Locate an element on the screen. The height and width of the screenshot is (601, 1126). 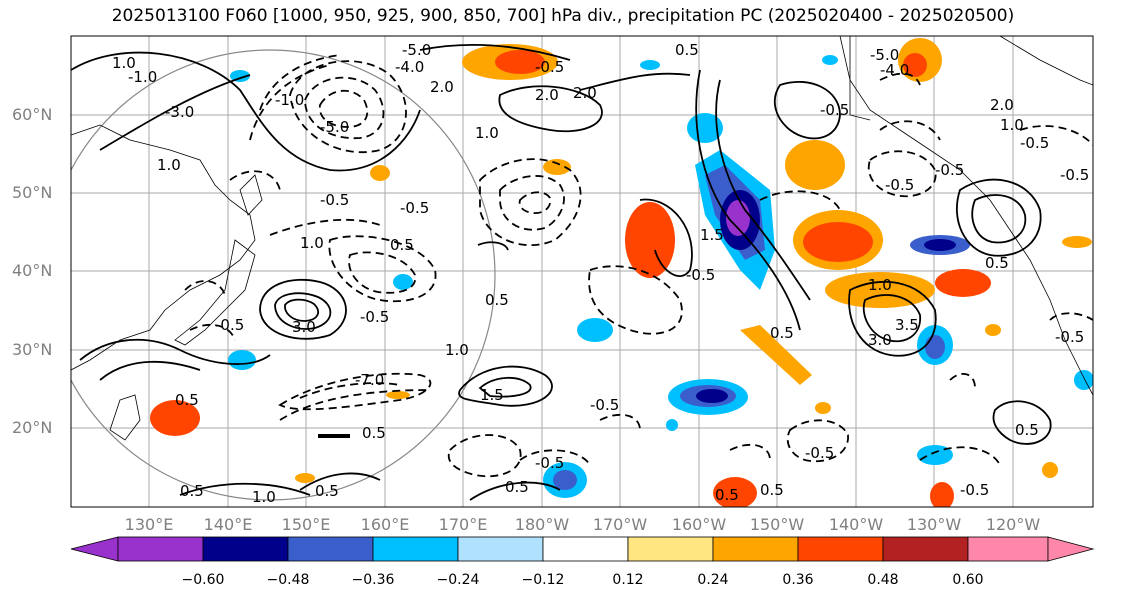
colorbar-extend-min is located at coordinates (94, 549).